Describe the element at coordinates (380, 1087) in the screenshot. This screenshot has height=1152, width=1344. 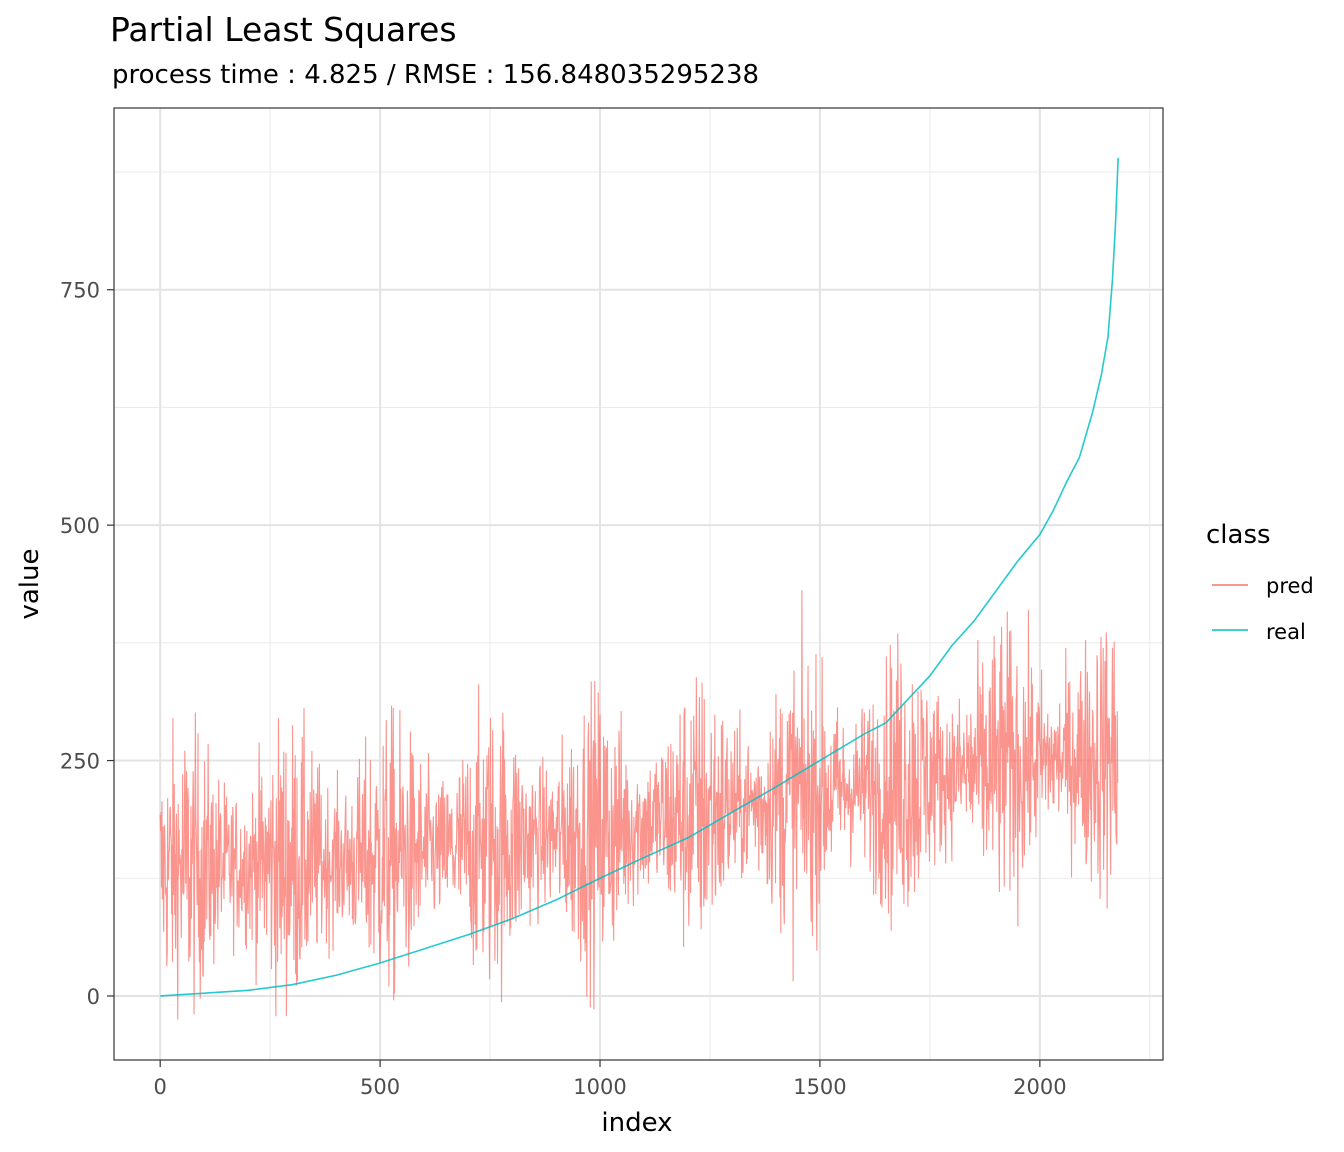
I see `x-tick-label: 500` at that location.